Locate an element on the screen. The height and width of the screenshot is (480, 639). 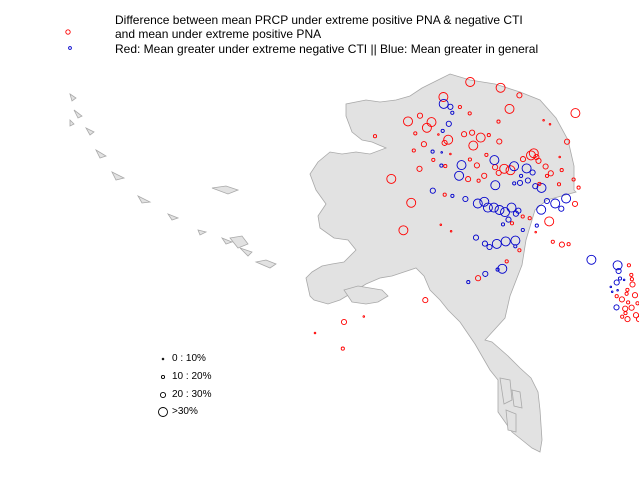
legend-label-over-30: >30% is located at coordinates (185, 411).